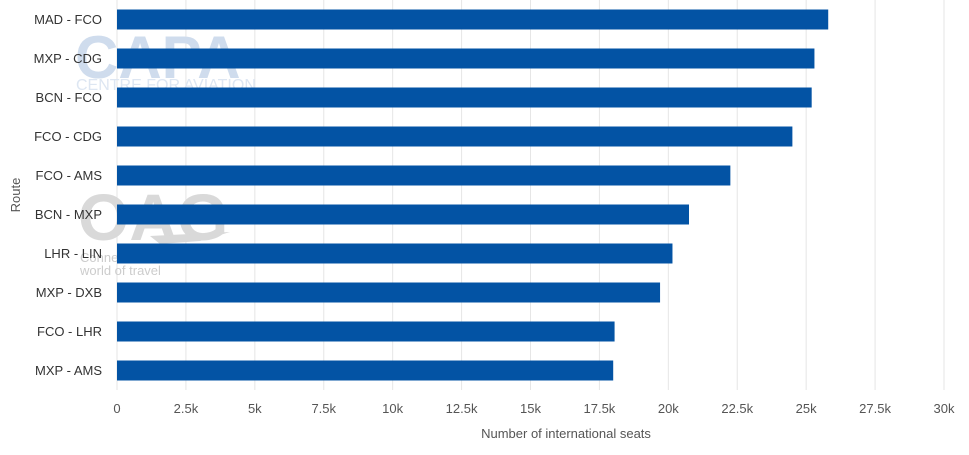 This screenshot has width=969, height=455. Describe the element at coordinates (68, 58) in the screenshot. I see `y-tick-label: MXP - CDG` at that location.